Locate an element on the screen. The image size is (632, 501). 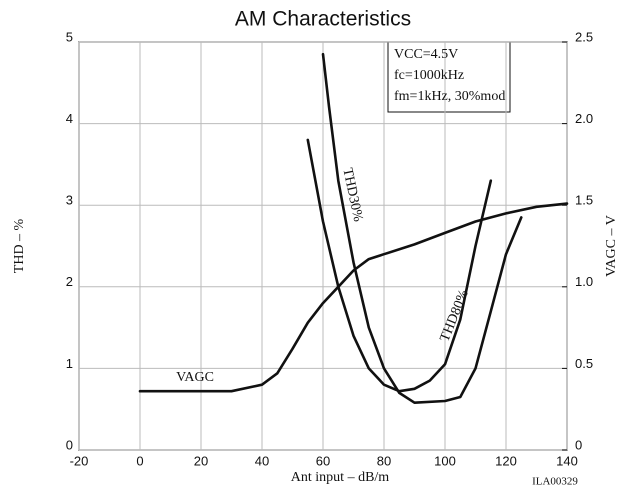
y2-axis-label: VAGC – V is located at coordinates (611, 246).